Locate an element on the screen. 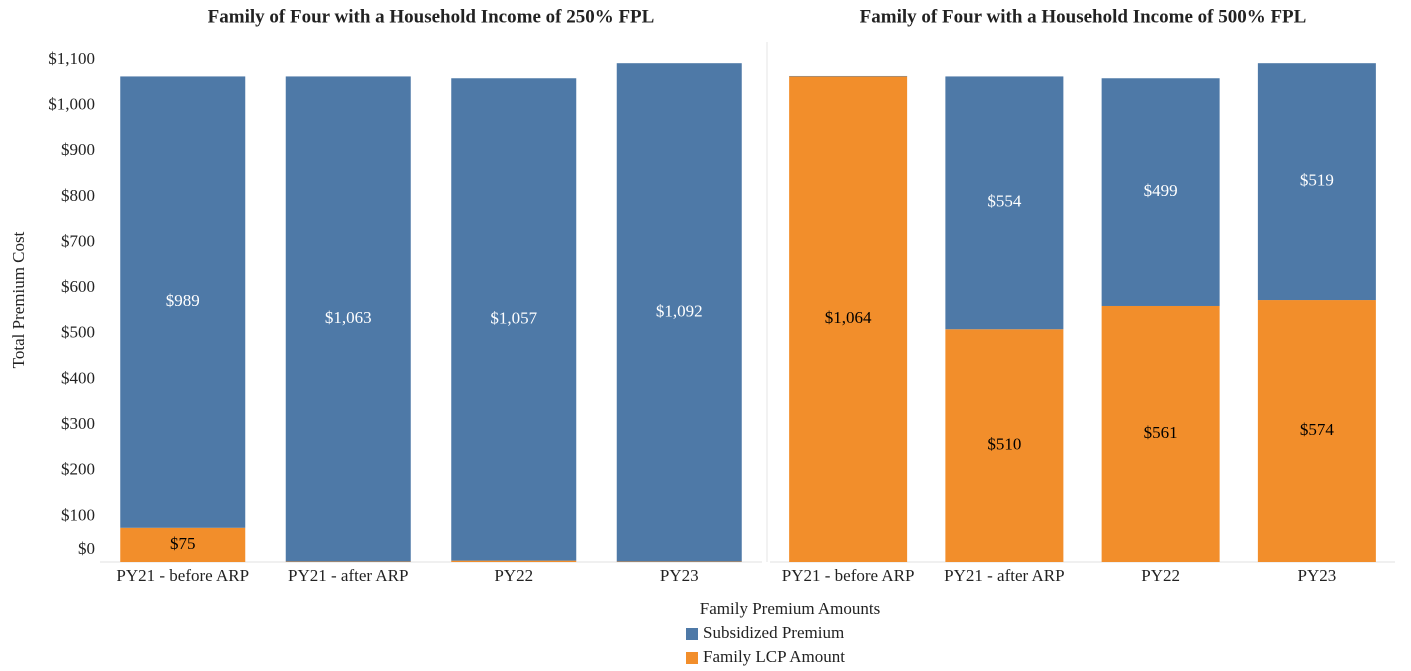  data-label: $1,063 is located at coordinates (348, 317).